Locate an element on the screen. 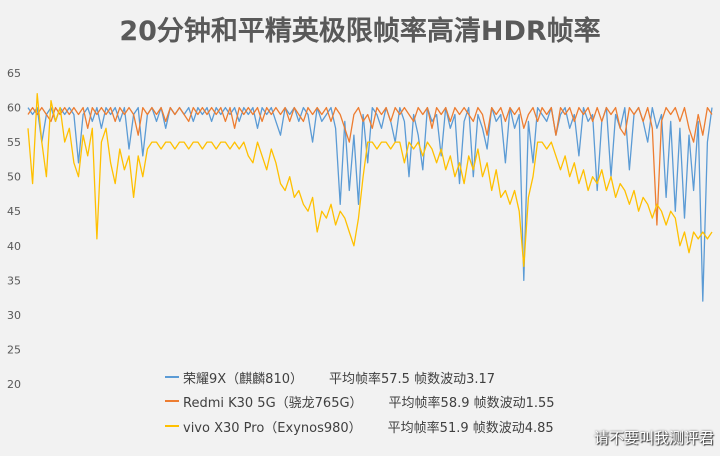 This screenshot has height=456, width=720. y-tick-label: 55 is located at coordinates (14, 142).